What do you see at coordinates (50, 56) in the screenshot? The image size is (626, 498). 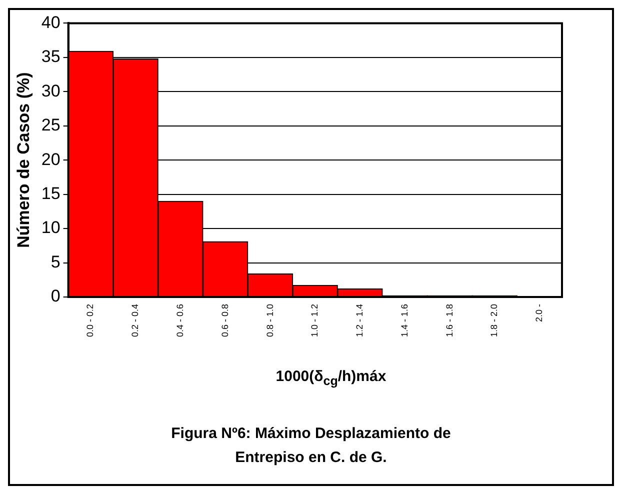 I see `y-tick-label: 35` at bounding box center [50, 56].